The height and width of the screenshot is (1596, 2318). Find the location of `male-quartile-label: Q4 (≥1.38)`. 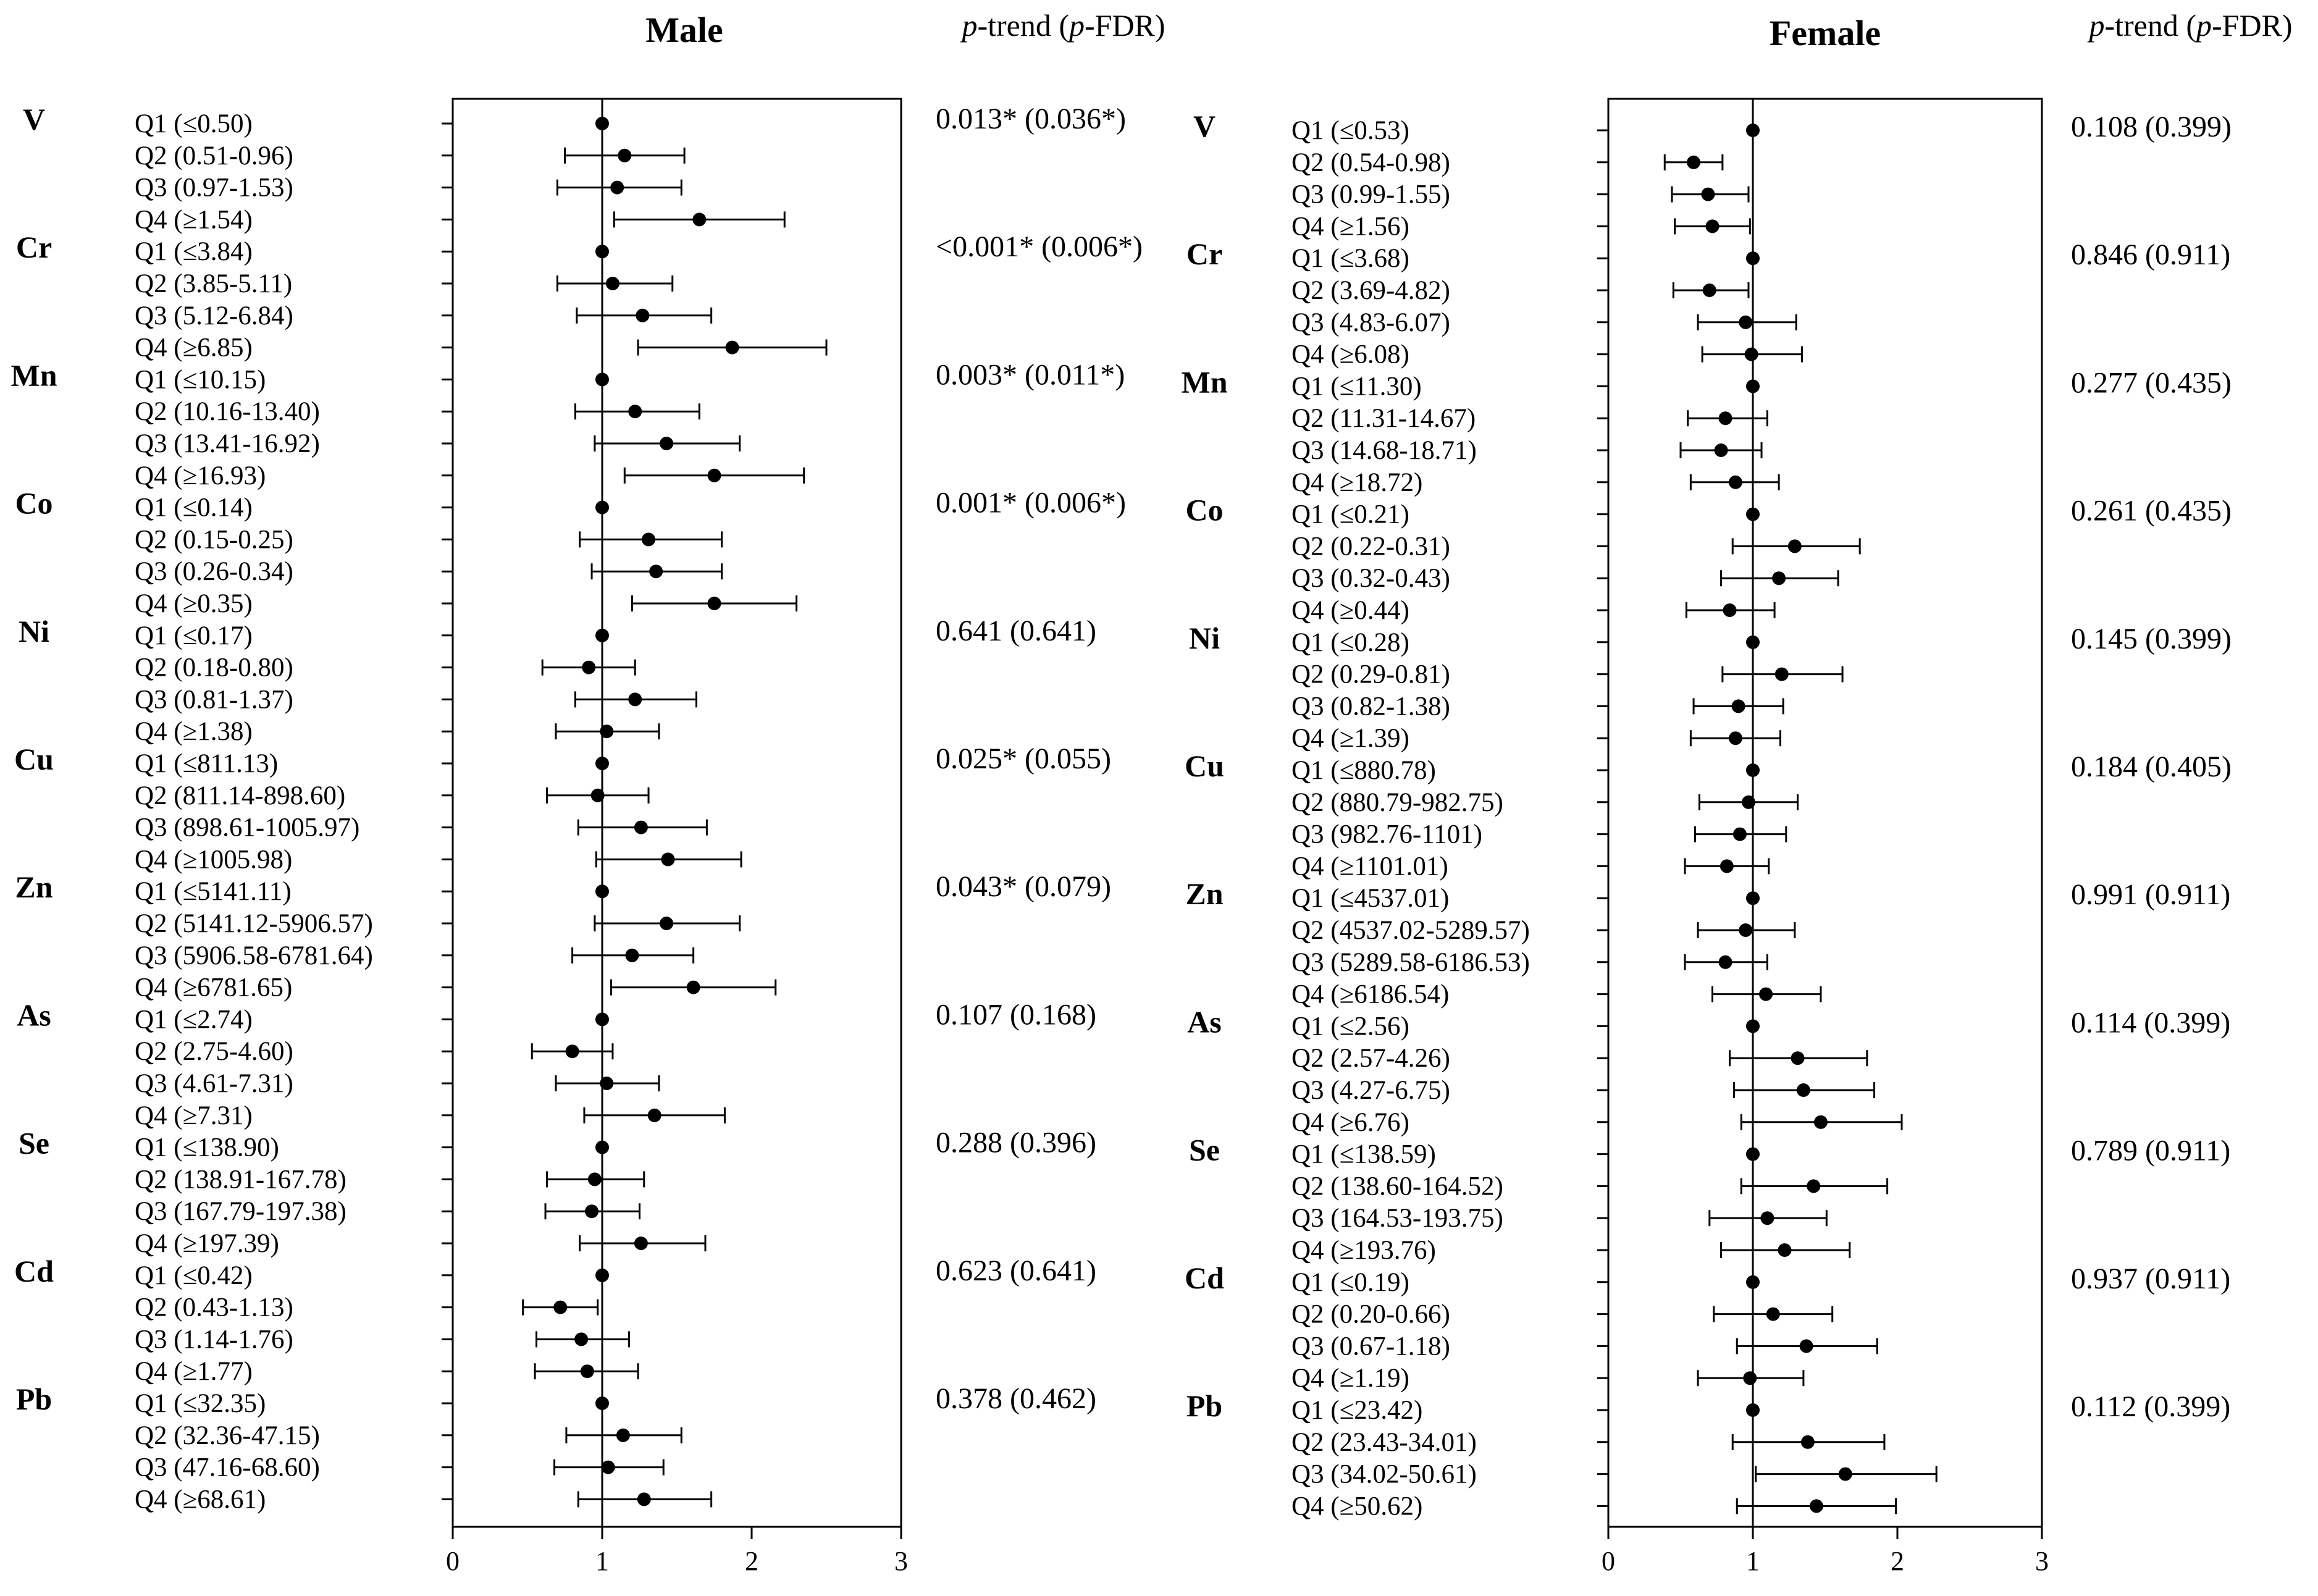

male-quartile-label: Q4 (≥1.38) is located at coordinates (194, 731).